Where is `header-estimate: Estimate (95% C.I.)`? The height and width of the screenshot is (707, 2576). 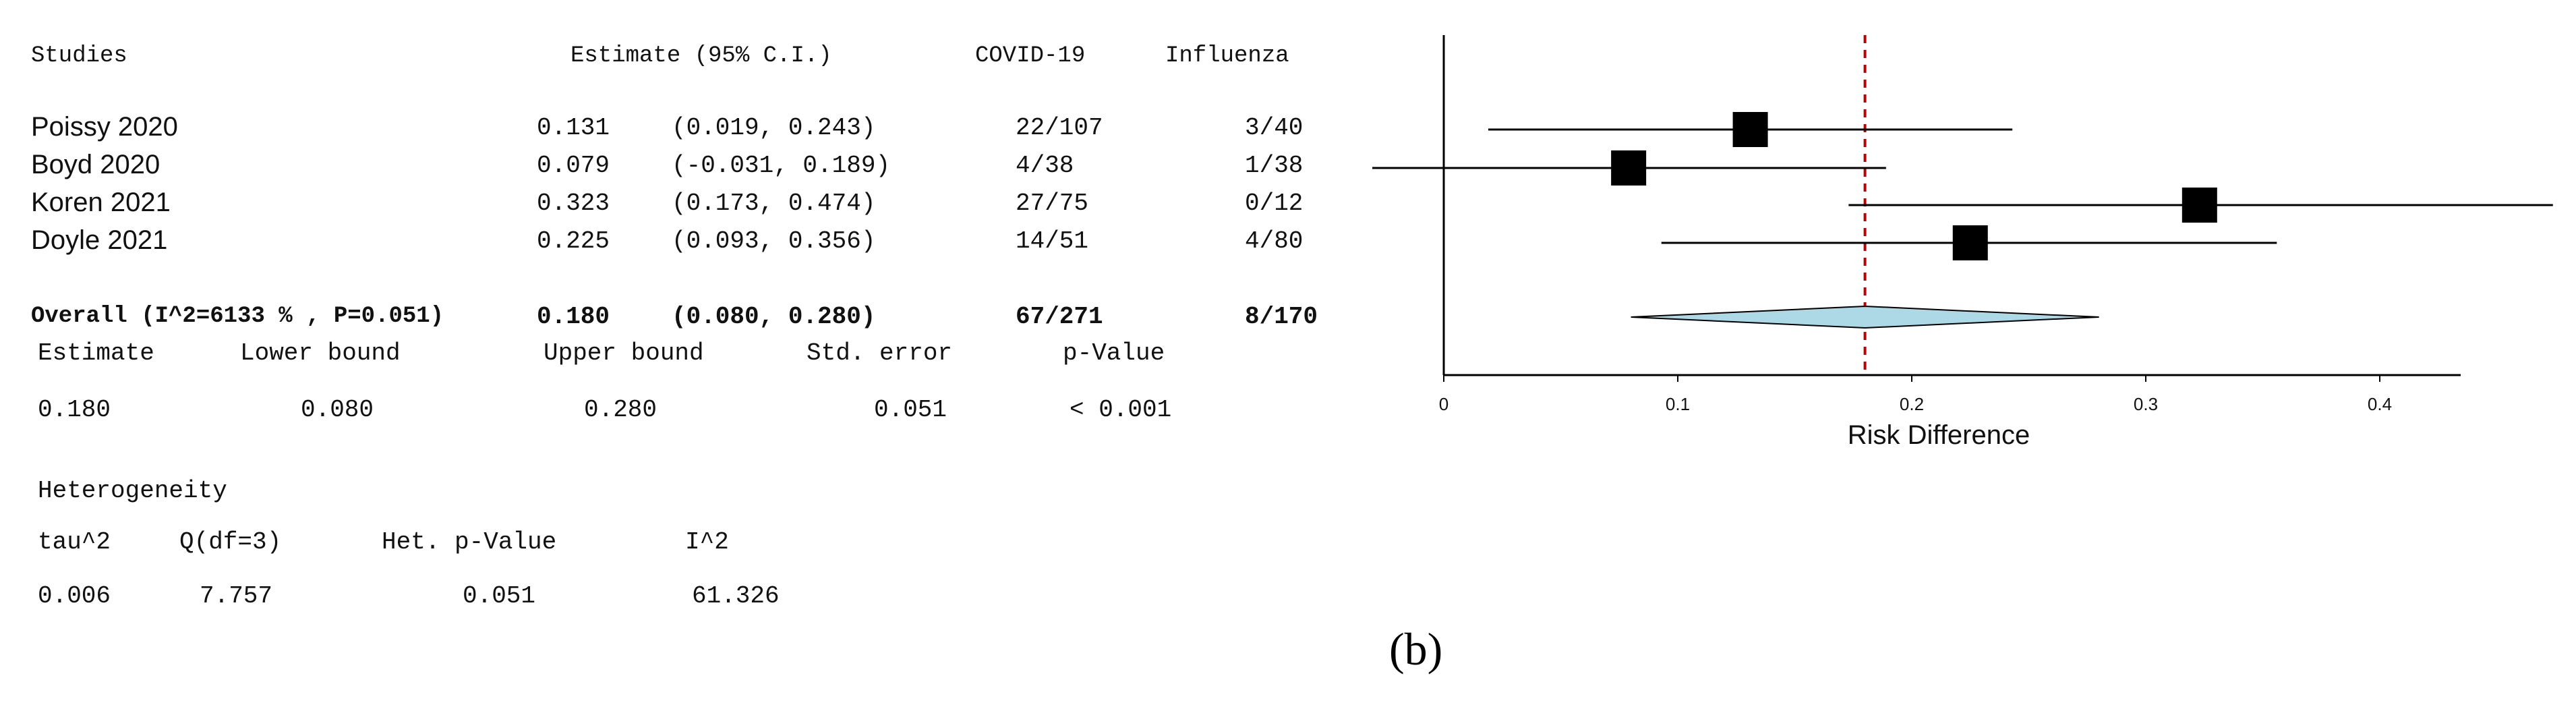 header-estimate: Estimate (95% C.I.) is located at coordinates (701, 56).